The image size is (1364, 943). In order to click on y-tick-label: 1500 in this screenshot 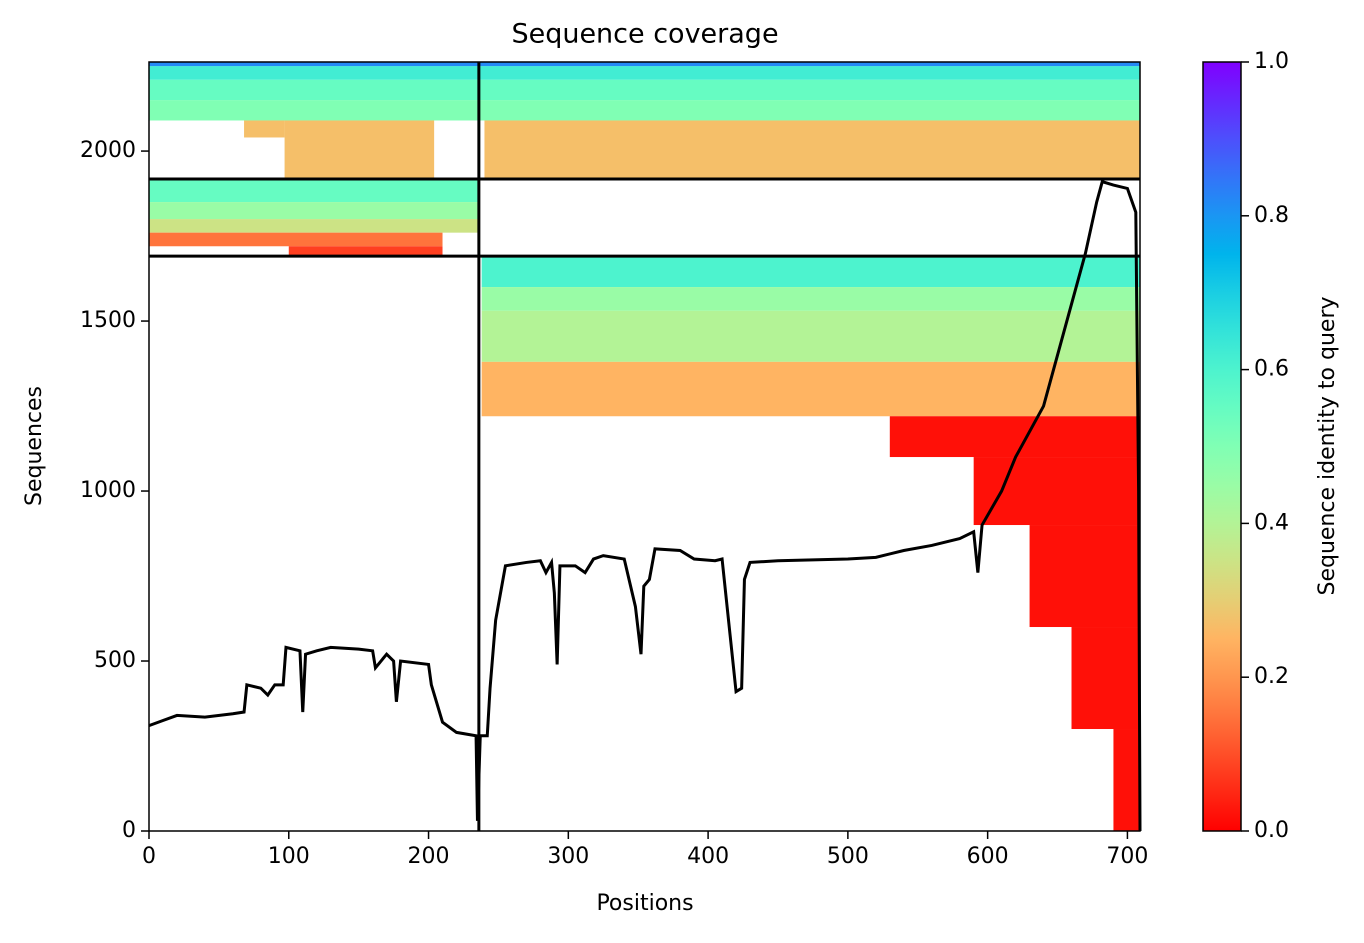, I will do `click(108, 320)`.